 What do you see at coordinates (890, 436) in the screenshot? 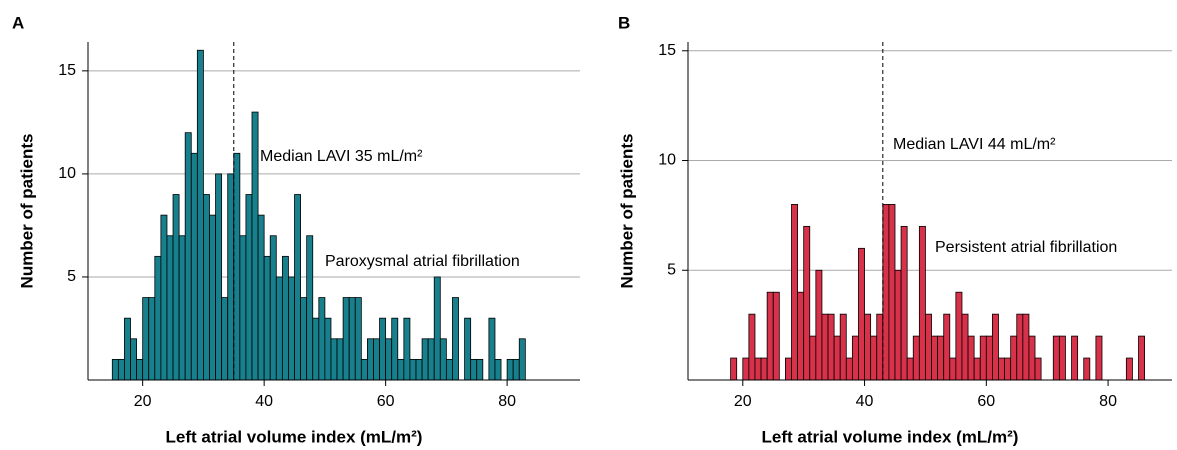
I see `x-axis-label: Left atrial volume index (mL/m²)` at bounding box center [890, 436].